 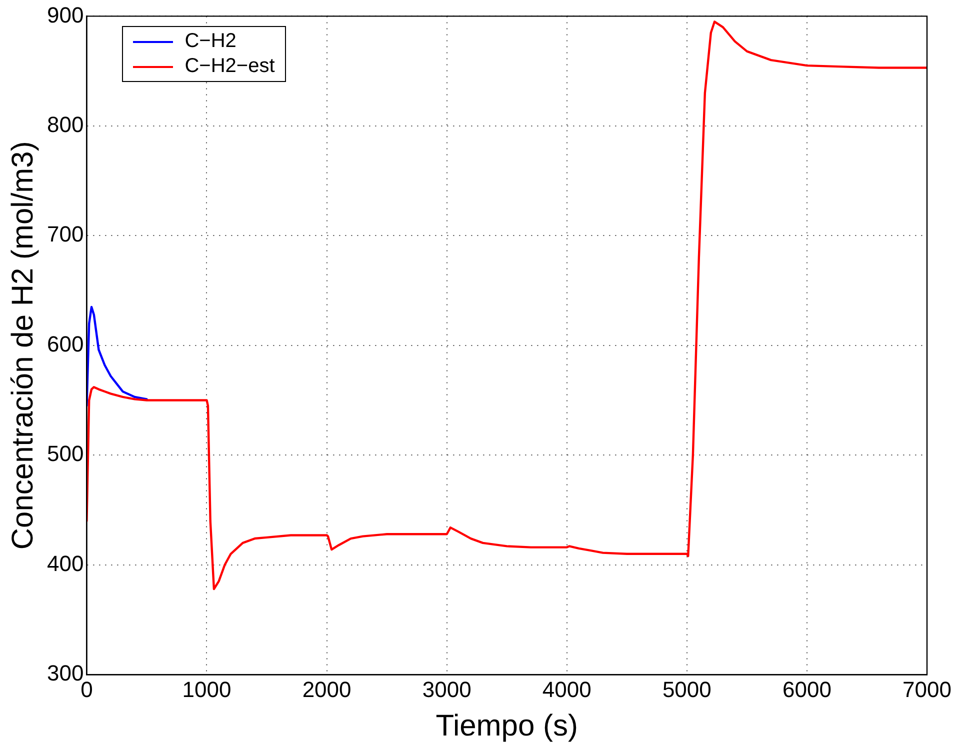 I want to click on y-tick-label: 600, so click(x=65, y=343).